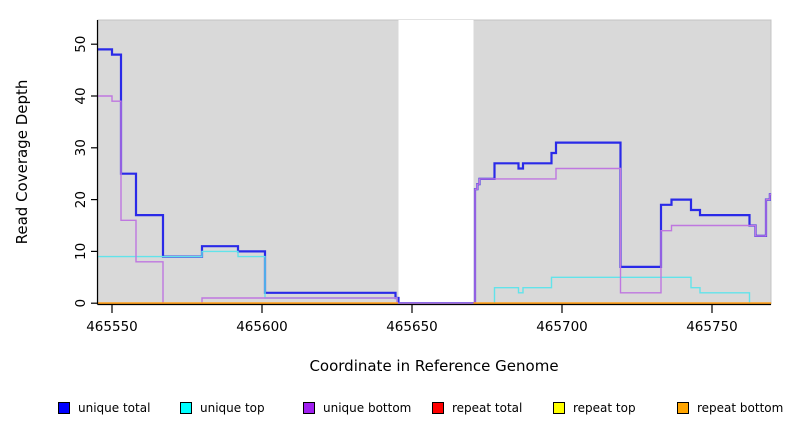 The image size is (792, 436). Describe the element at coordinates (81, 303) in the screenshot. I see `y-tick-label: 0` at that location.